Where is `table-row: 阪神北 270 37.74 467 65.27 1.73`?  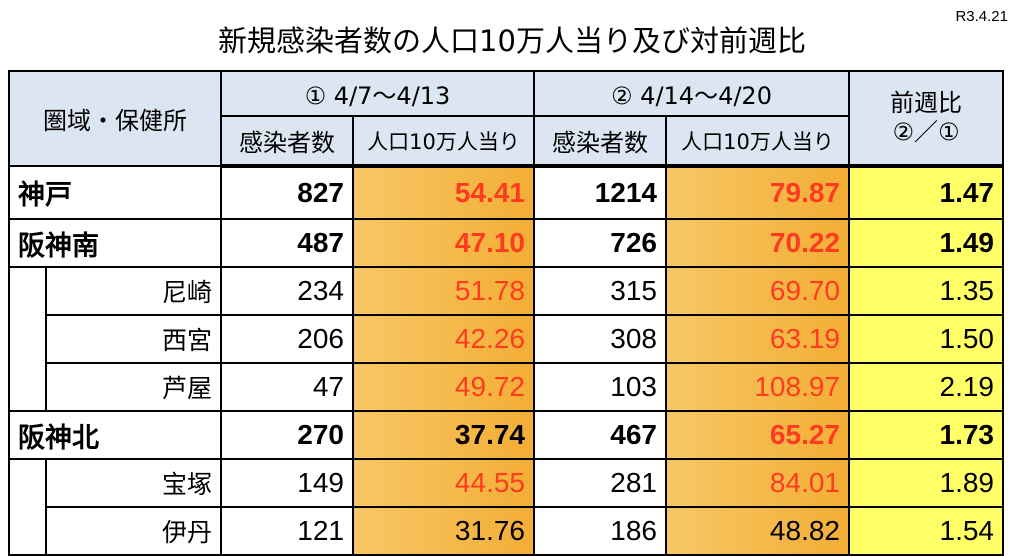
table-row: 阪神北 270 37.74 467 65.27 1.73 is located at coordinates (506, 435).